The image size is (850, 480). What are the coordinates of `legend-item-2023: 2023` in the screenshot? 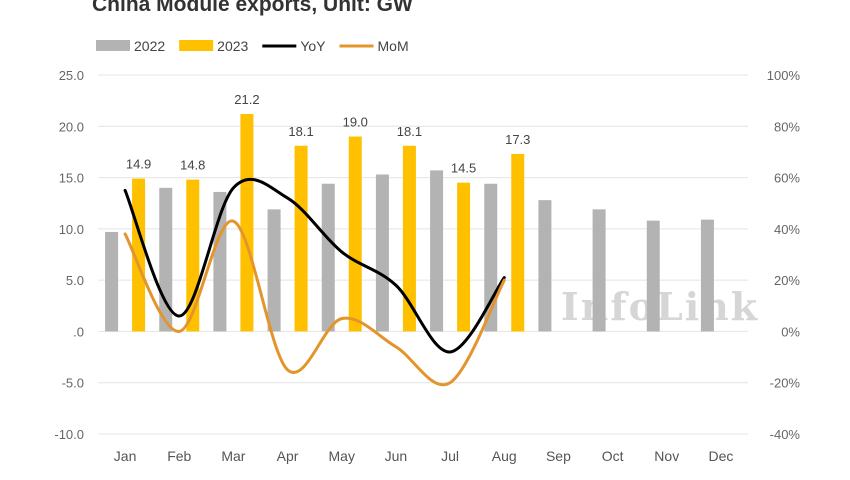 It's located at (214, 46).